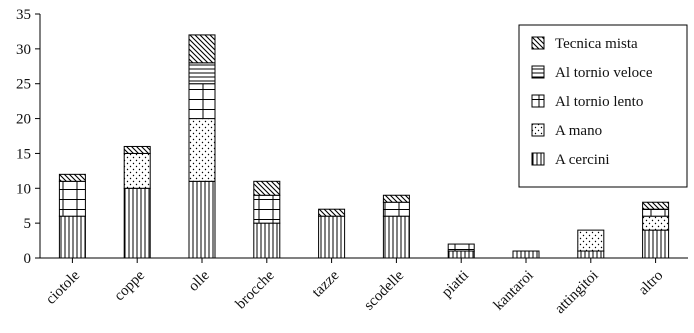 This screenshot has width=694, height=333. What do you see at coordinates (596, 44) in the screenshot?
I see `legend-label: Tecnica mista` at bounding box center [596, 44].